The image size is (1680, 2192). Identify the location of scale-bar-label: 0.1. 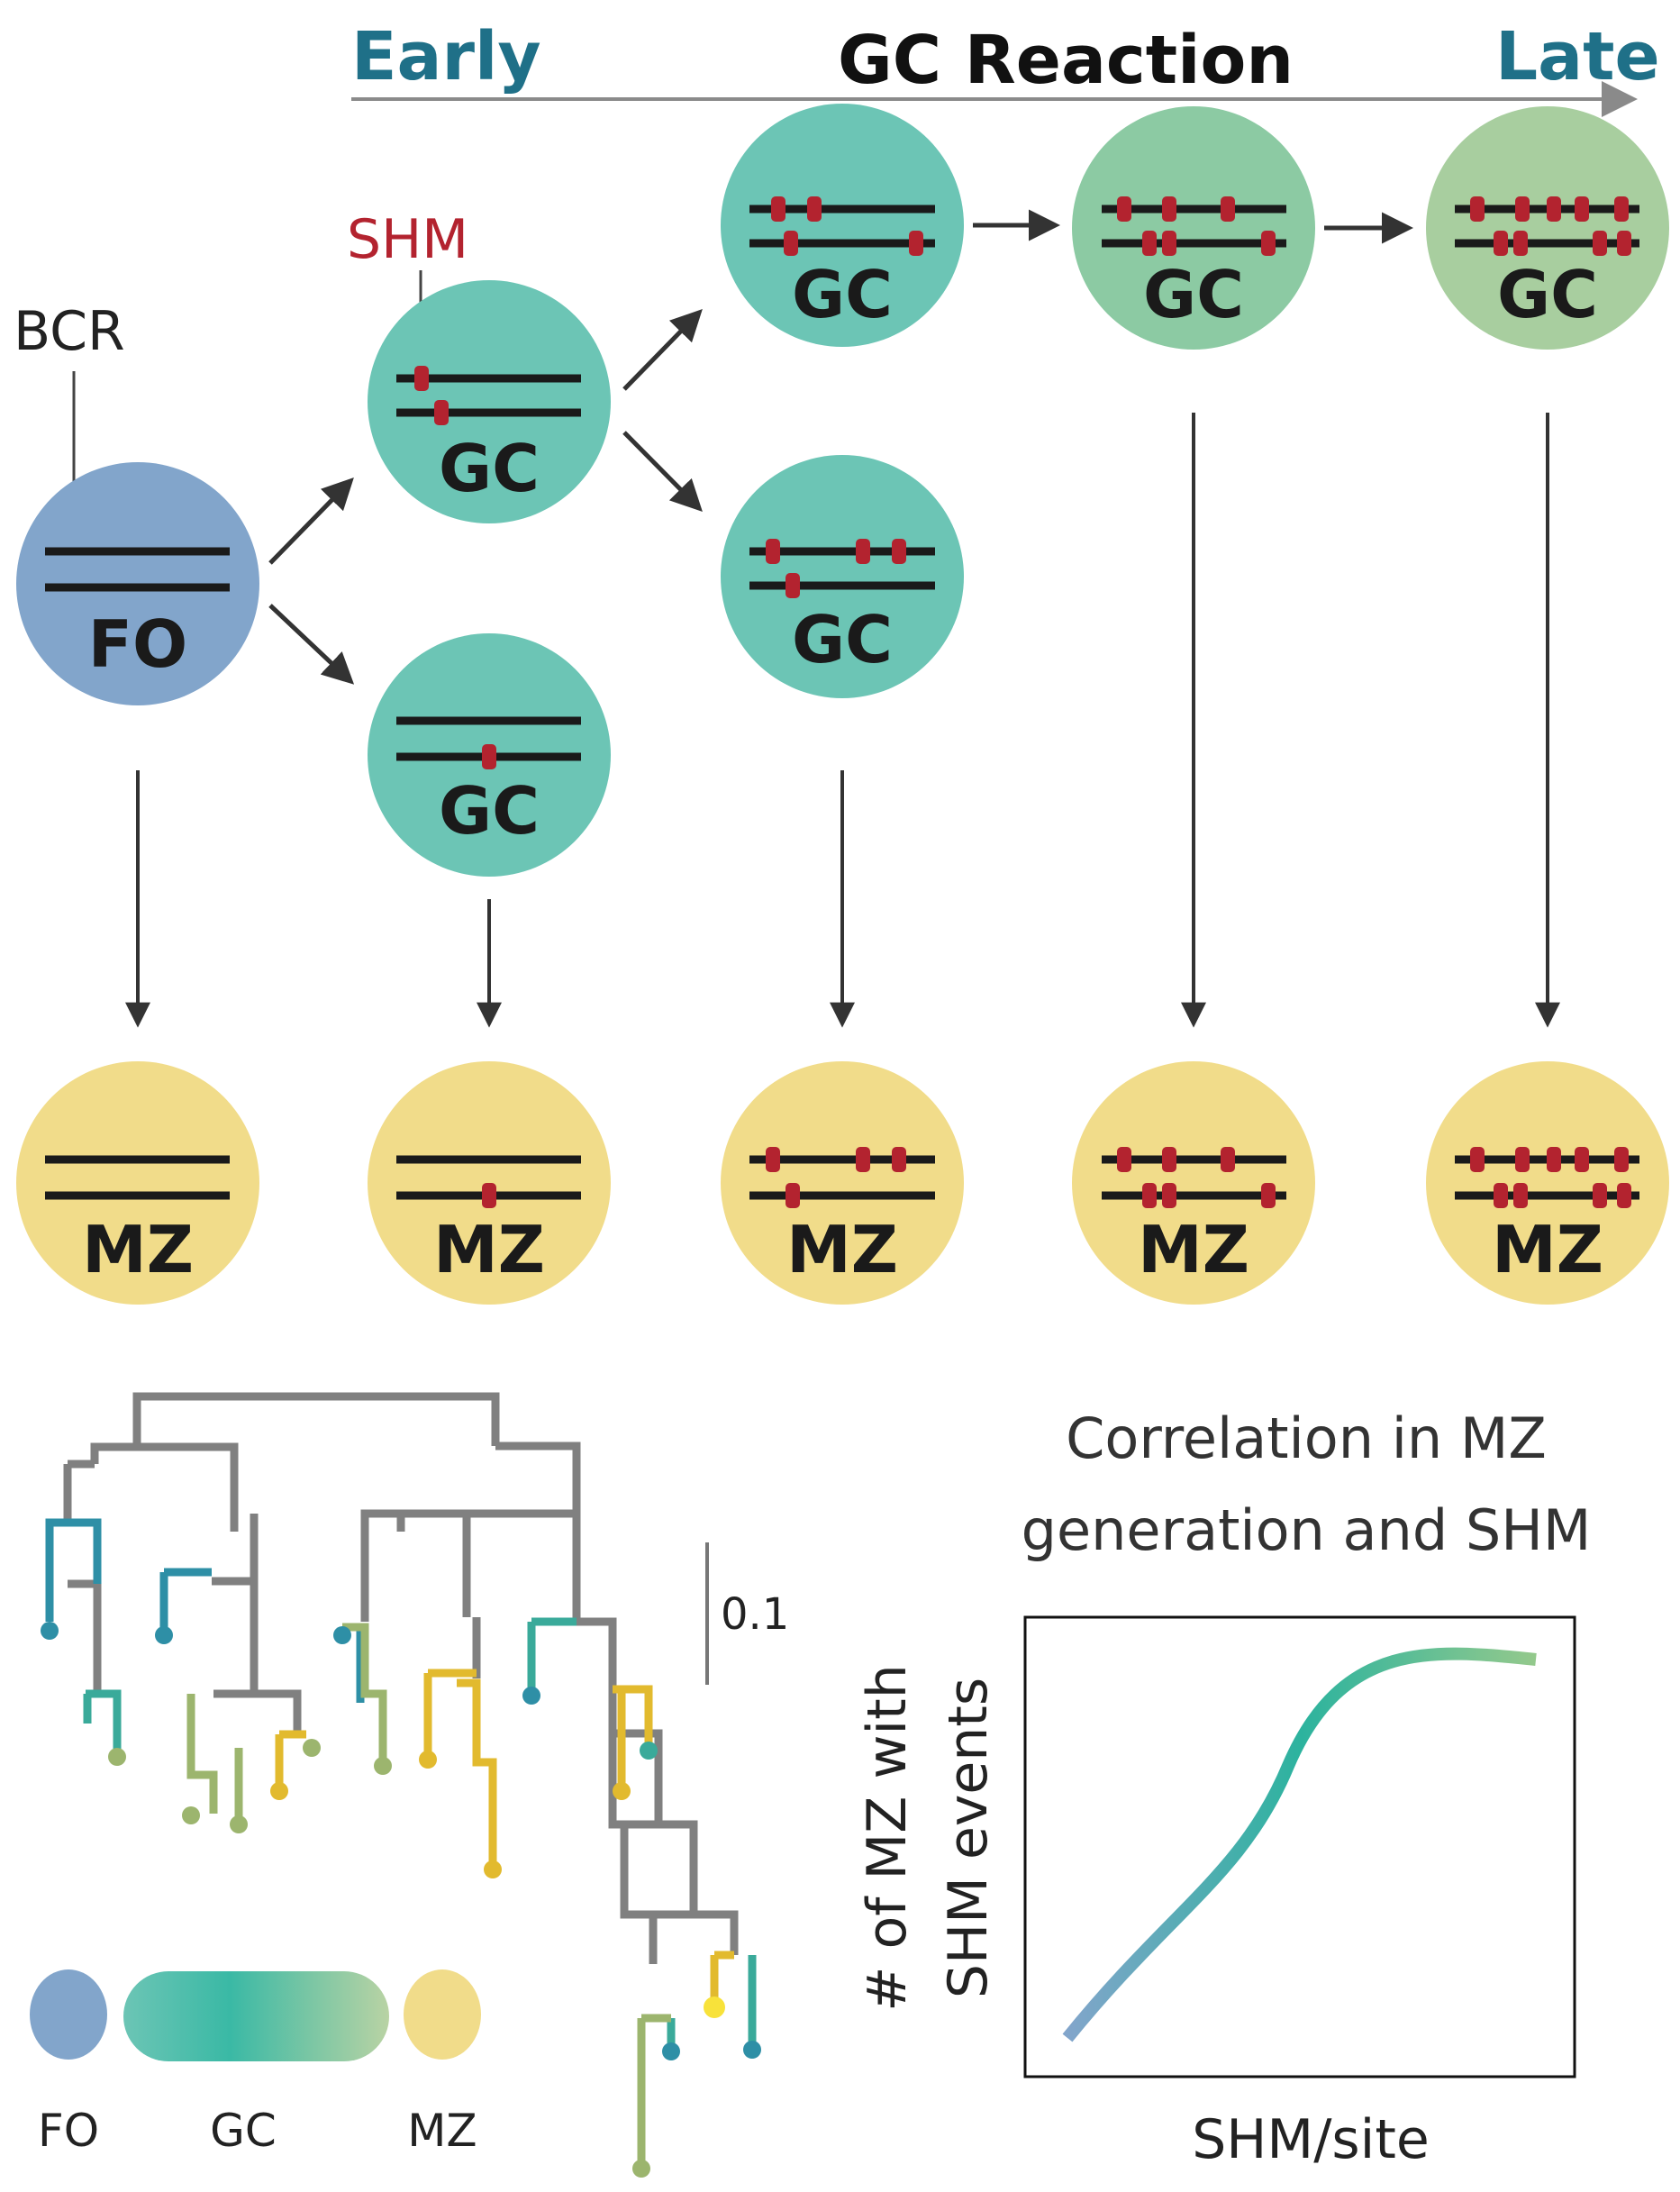
(755, 1615).